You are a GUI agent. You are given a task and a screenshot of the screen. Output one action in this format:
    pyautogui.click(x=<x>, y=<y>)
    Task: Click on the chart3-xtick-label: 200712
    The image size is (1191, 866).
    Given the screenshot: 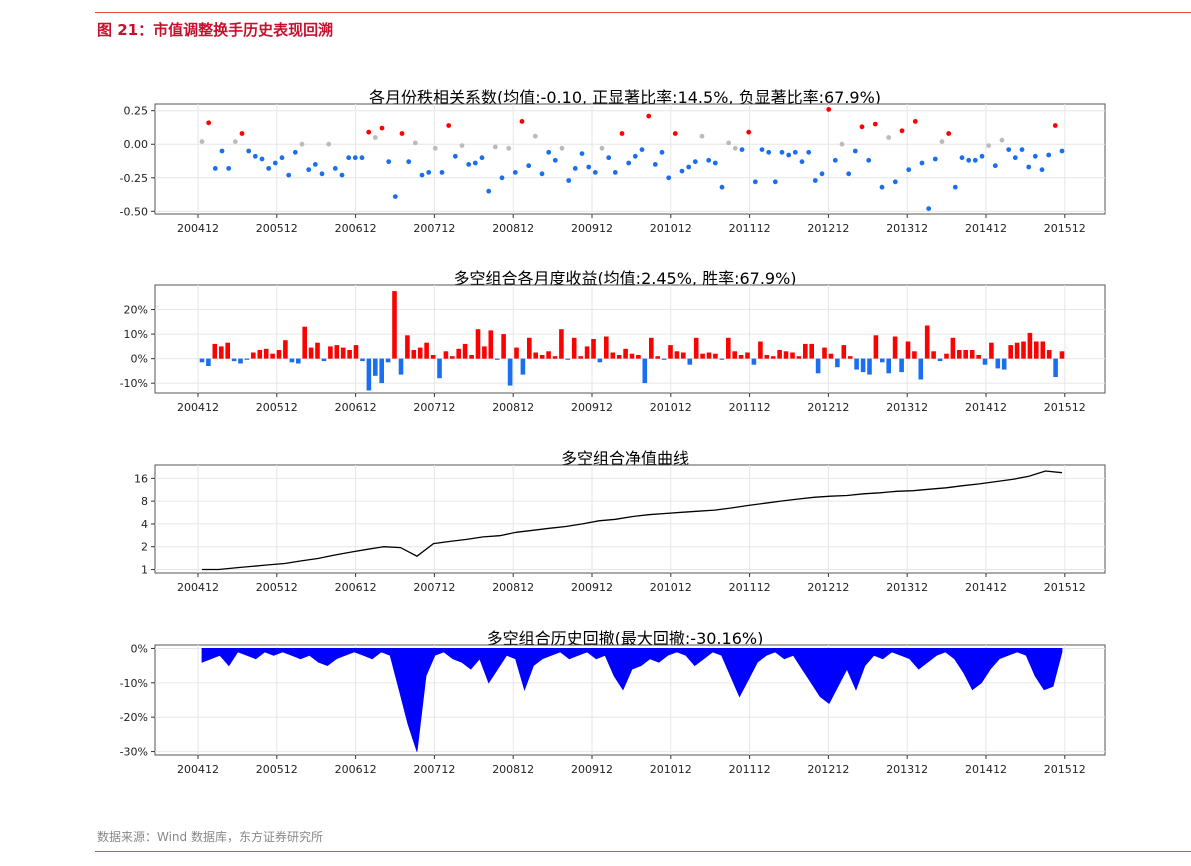 What is the action you would take?
    pyautogui.click(x=434, y=587)
    